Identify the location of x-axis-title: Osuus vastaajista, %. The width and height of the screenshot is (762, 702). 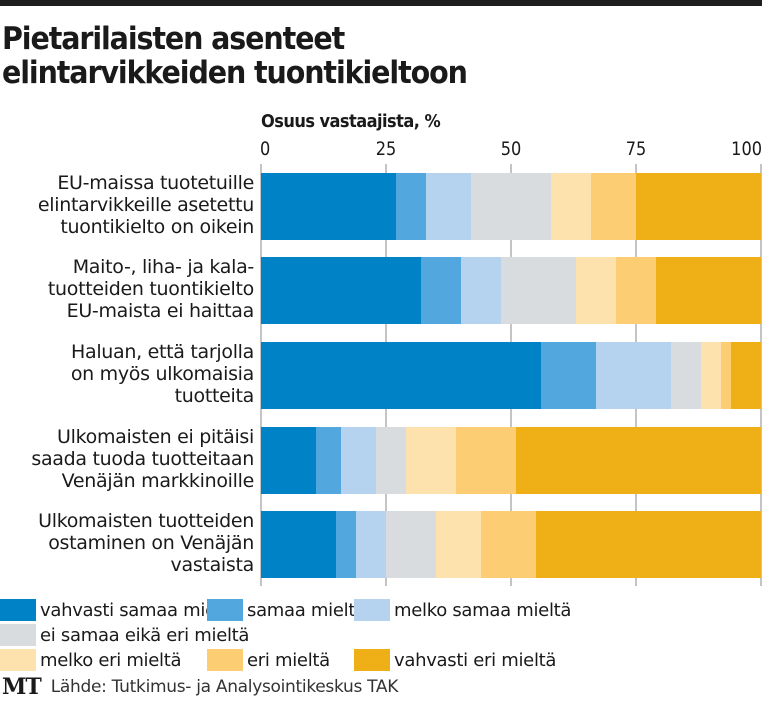
(351, 121).